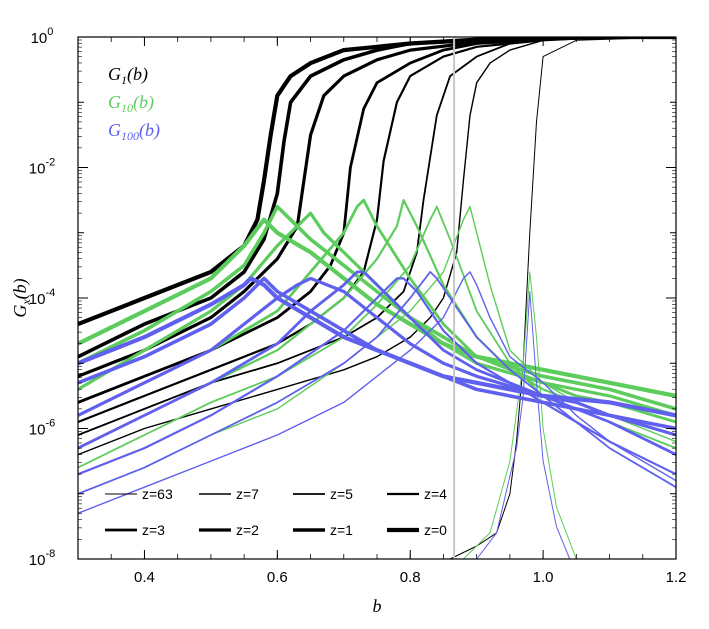 Image resolution: width=709 pixels, height=629 pixels. Describe the element at coordinates (153, 530) in the screenshot. I see `legend-label: z=3` at that location.